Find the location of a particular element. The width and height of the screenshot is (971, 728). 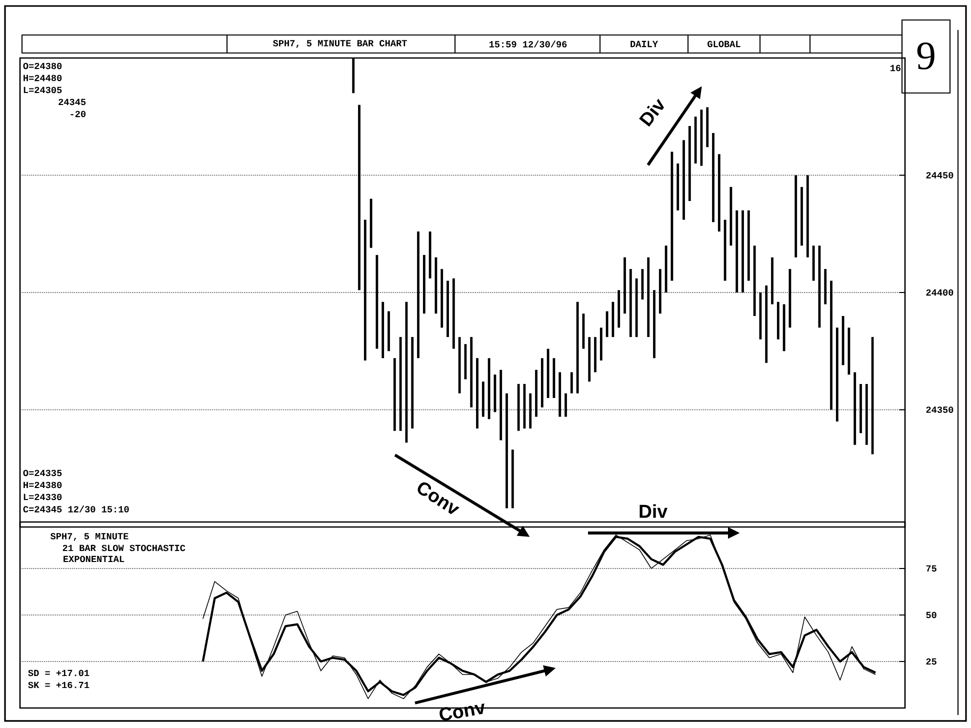

y-tick-label: 75 is located at coordinates (931, 568).